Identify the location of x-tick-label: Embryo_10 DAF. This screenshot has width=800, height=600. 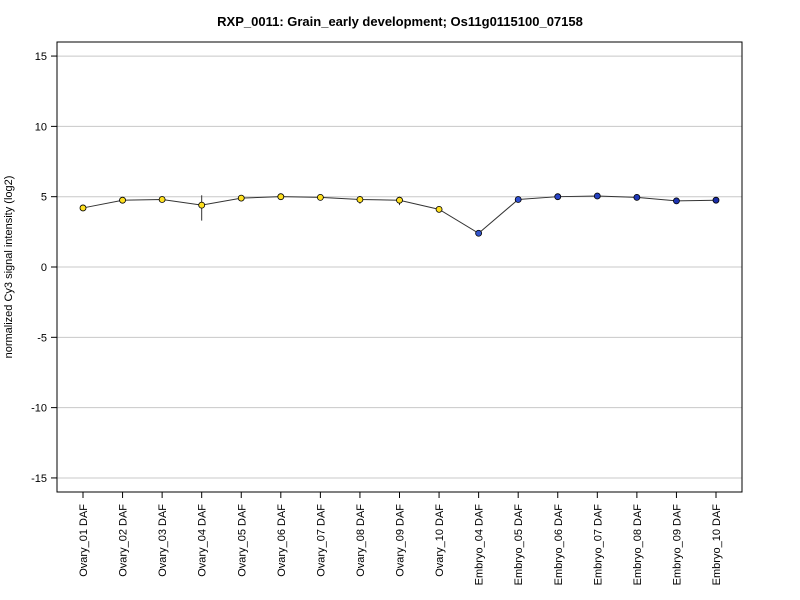
(717, 545).